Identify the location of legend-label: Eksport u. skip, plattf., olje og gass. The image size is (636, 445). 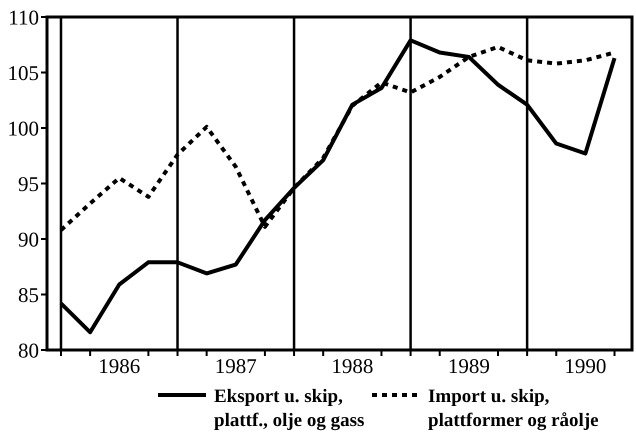
(289, 408).